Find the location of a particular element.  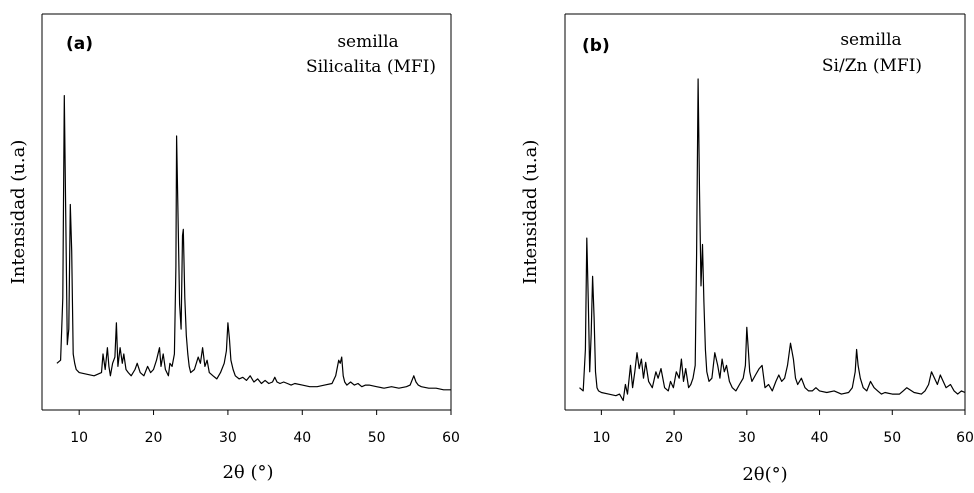

panel-b-x-ticks: 10 20 30 40 50 60 is located at coordinates (783, 428).